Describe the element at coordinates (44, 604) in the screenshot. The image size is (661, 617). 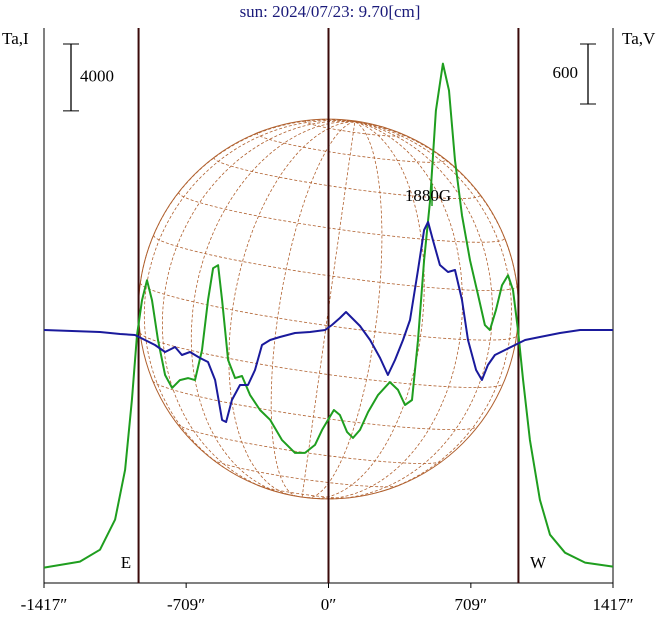
I see `x-tick-label: -1417″` at that location.